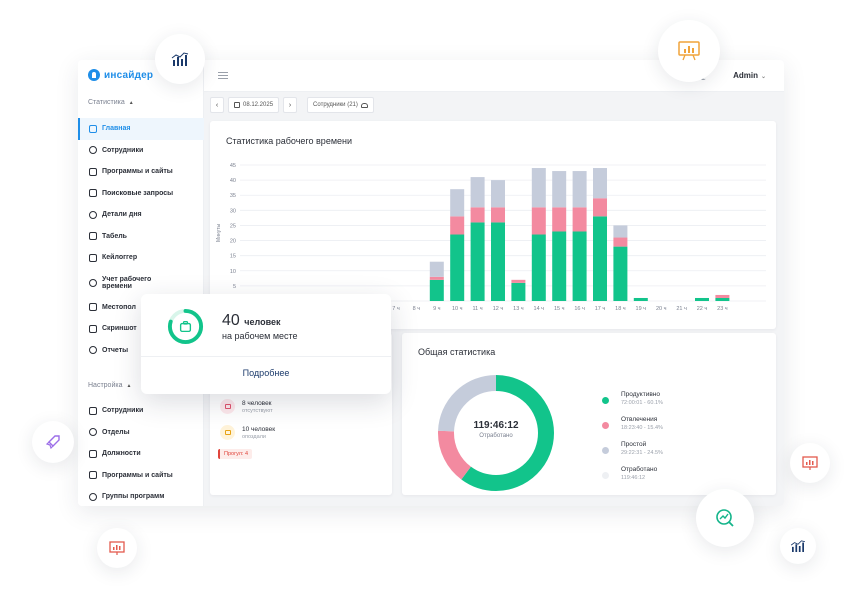 This screenshot has height=600, width=849. I want to click on logo: инсайдер, so click(120, 75).